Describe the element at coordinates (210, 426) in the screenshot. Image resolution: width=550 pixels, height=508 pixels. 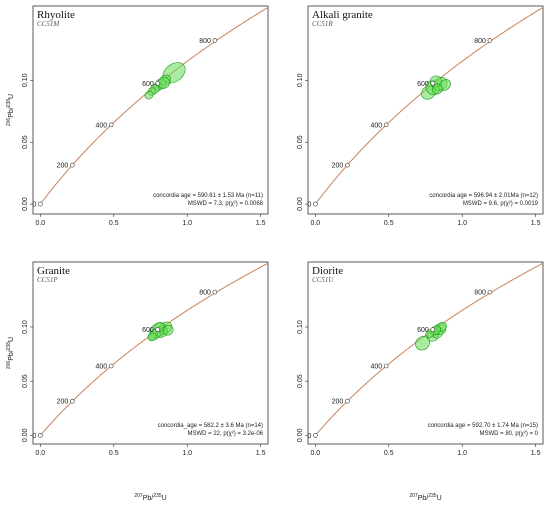
I see `concordia-age-text: concordia_age = 582.2 ± 3.6 Ma (n=14)` at that location.